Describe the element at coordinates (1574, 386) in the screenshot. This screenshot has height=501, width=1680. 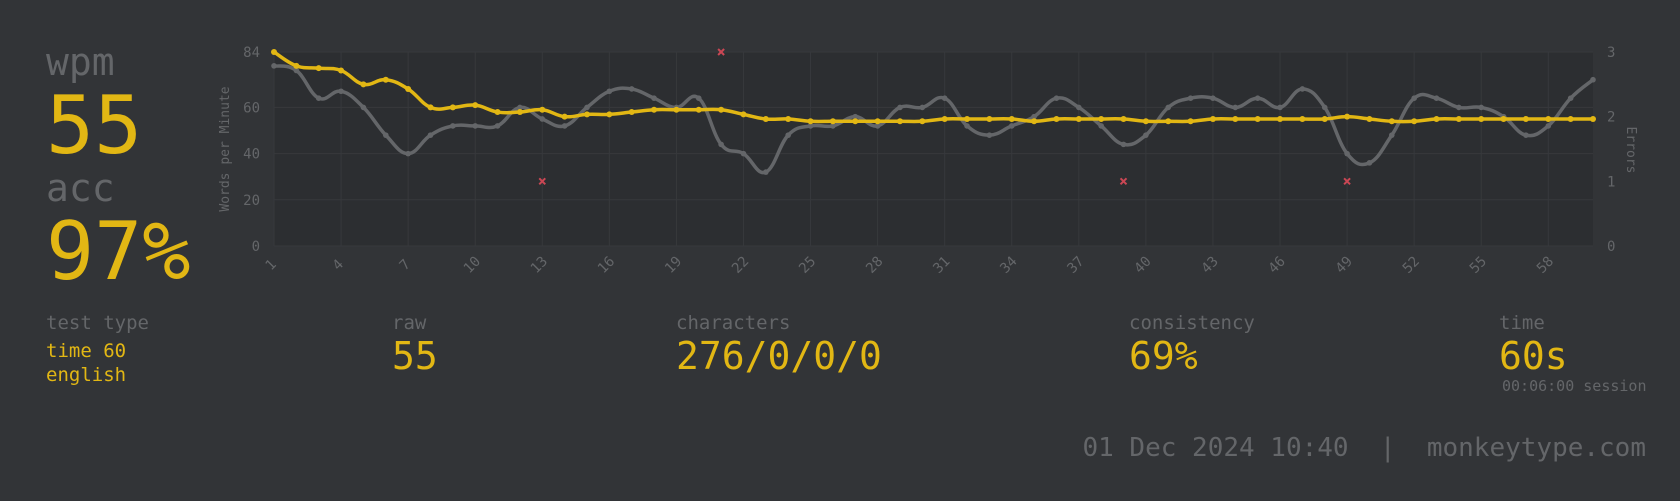
I see `session-time: 00:06:00 session` at that location.